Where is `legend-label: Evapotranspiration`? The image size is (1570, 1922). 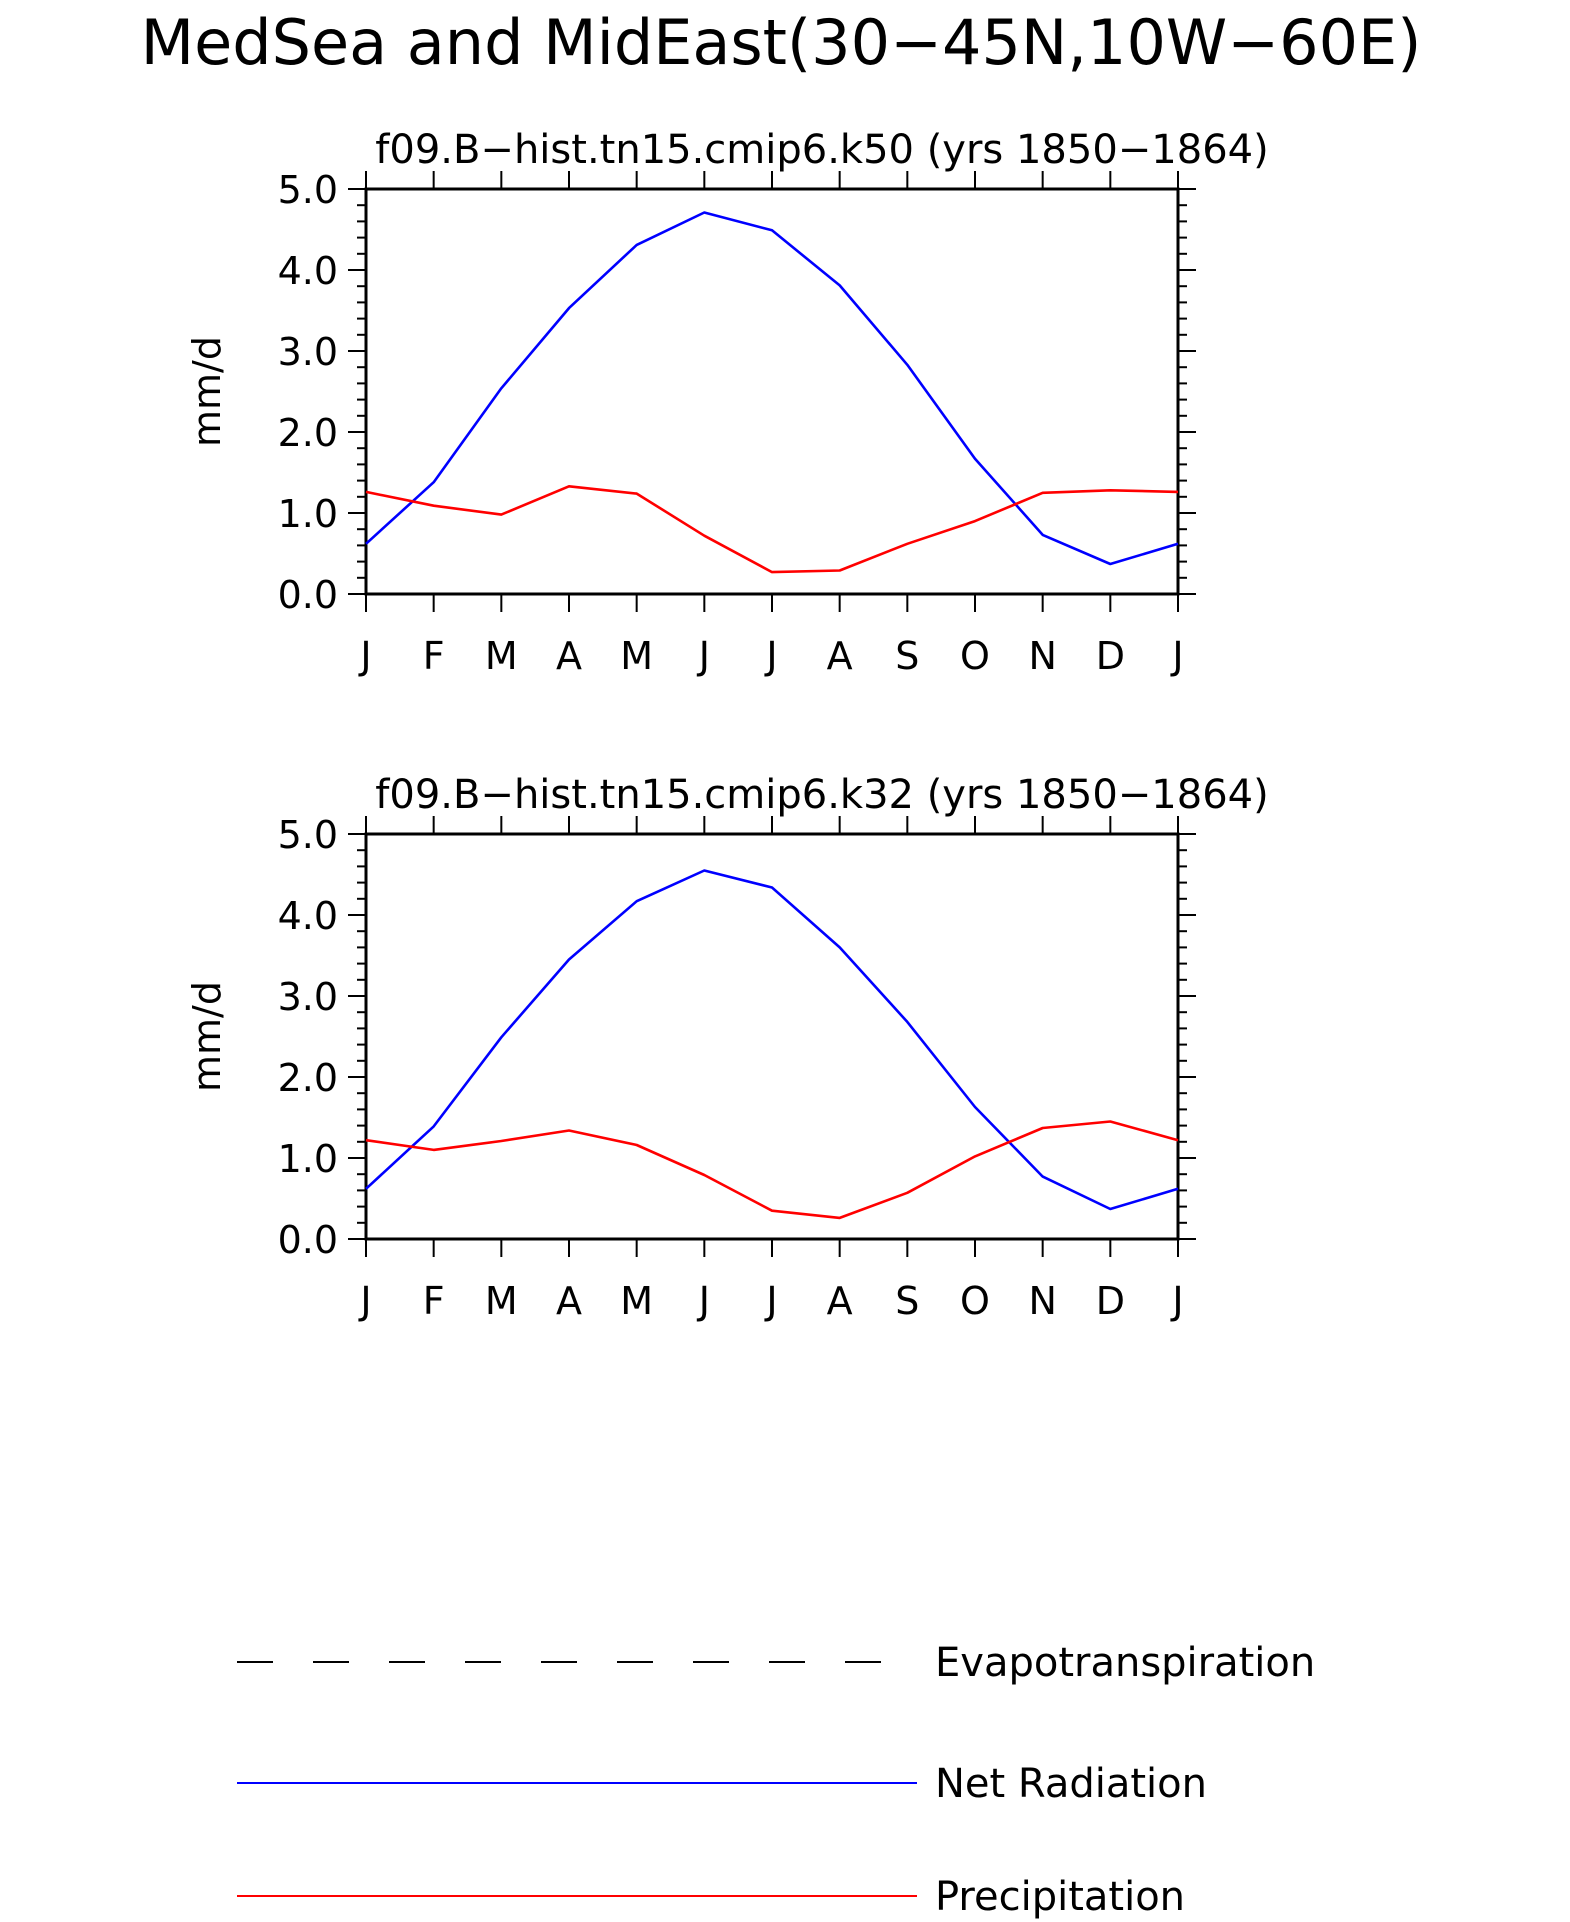
legend-label: Evapotranspiration is located at coordinates (1125, 1663).